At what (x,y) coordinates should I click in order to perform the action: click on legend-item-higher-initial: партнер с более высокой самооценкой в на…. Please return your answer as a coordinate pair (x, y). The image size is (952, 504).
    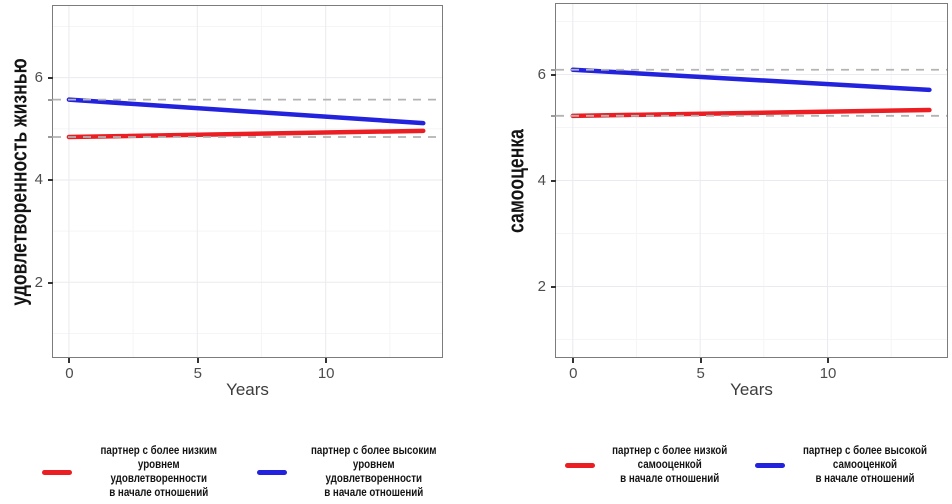
    Looking at the image, I should click on (846, 465).